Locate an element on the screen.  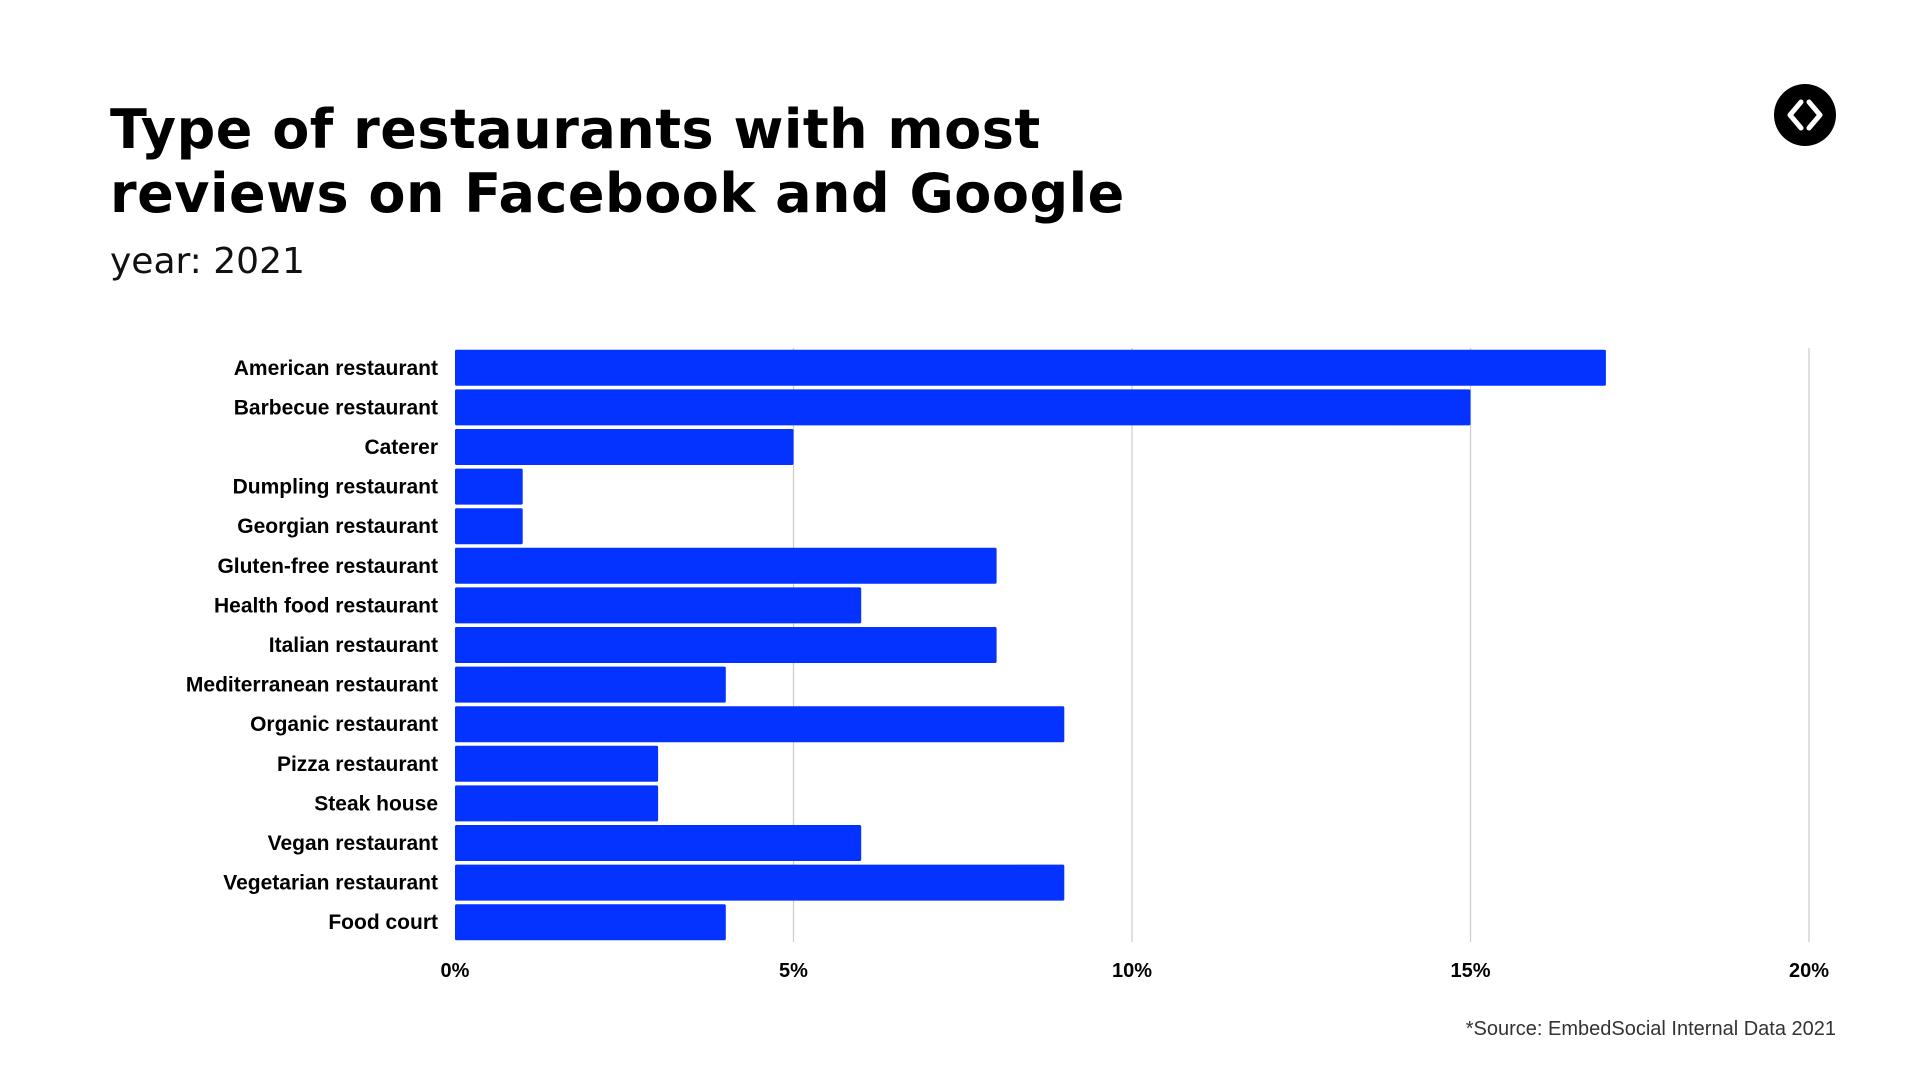
x-axis-ticks: 0% 5% 10% 15% 20% is located at coordinates (1135, 970).